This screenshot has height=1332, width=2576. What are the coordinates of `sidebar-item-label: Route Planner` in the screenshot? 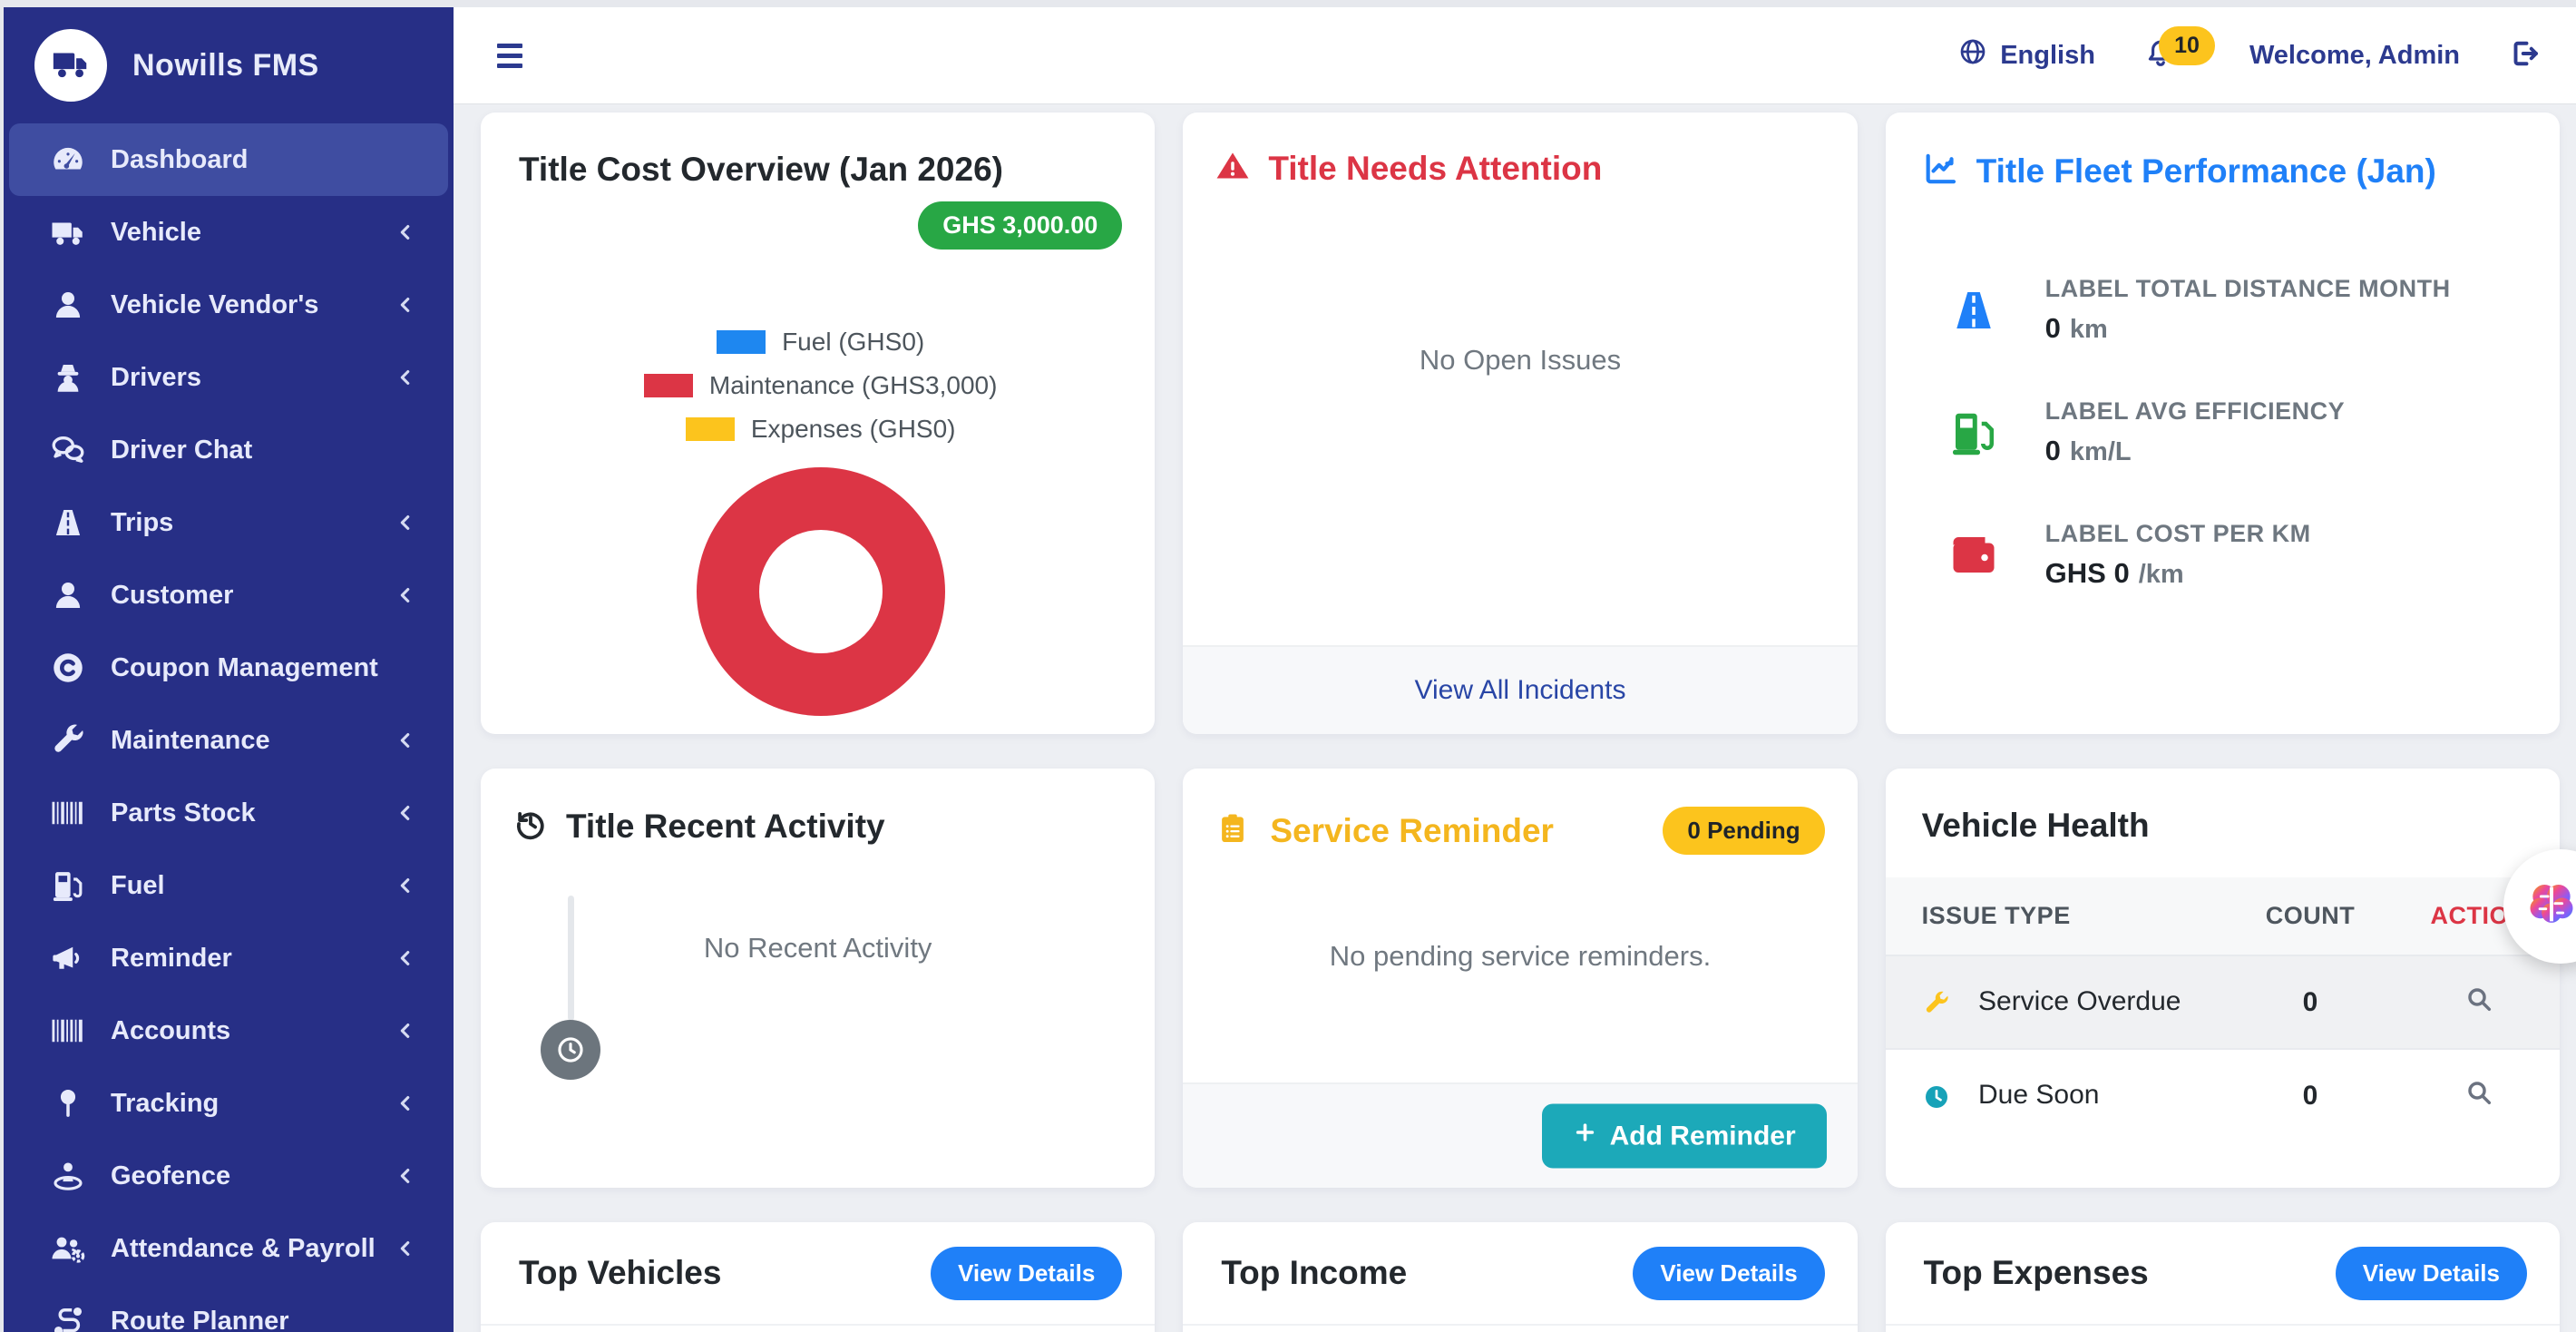 It's located at (200, 1319).